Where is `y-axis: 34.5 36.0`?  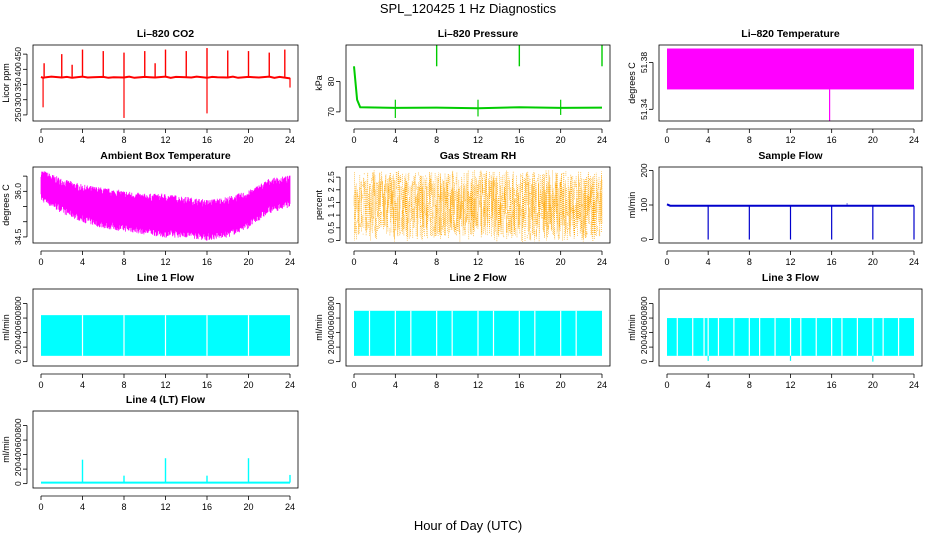 y-axis: 34.5 36.0 is located at coordinates (20, 210).